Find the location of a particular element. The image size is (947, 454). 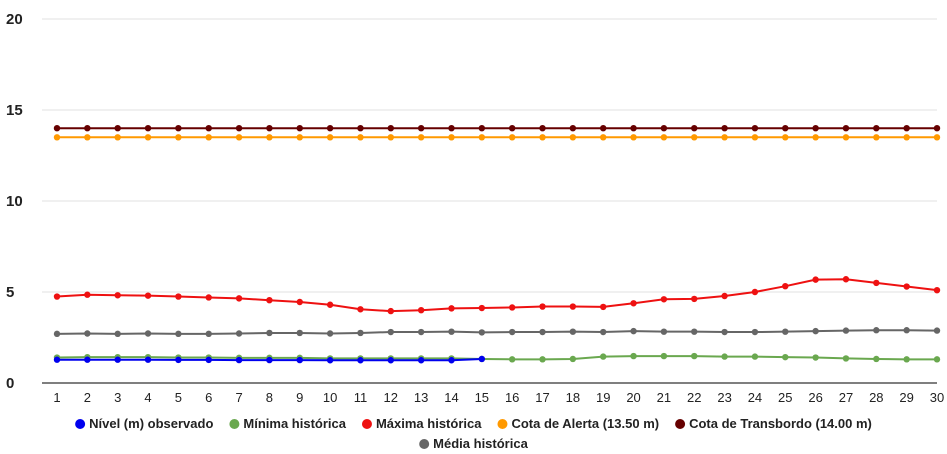

legend-item: Máxima histórica is located at coordinates (421, 423).